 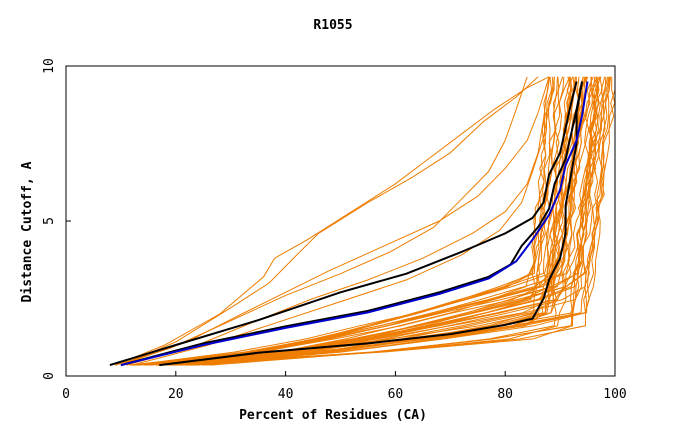 I want to click on x-tick-label: 40, so click(x=286, y=394).